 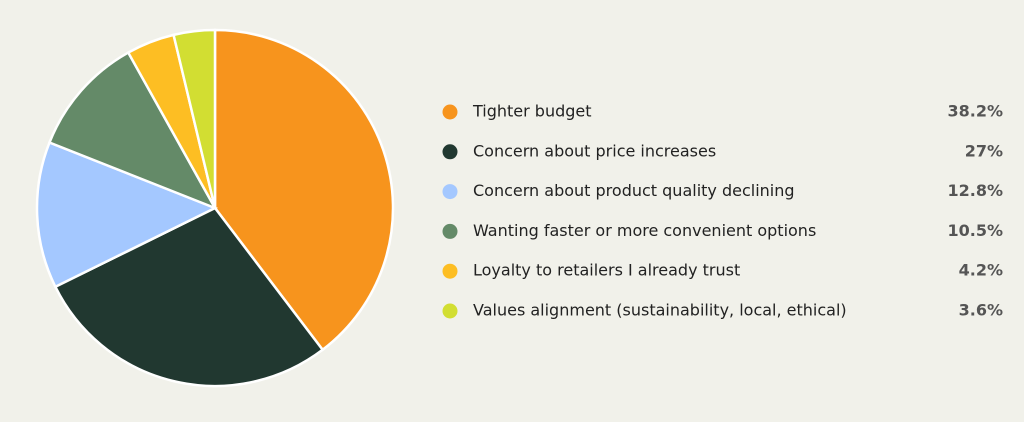 What do you see at coordinates (981, 310) in the screenshot?
I see `value-label: 3.6%` at bounding box center [981, 310].